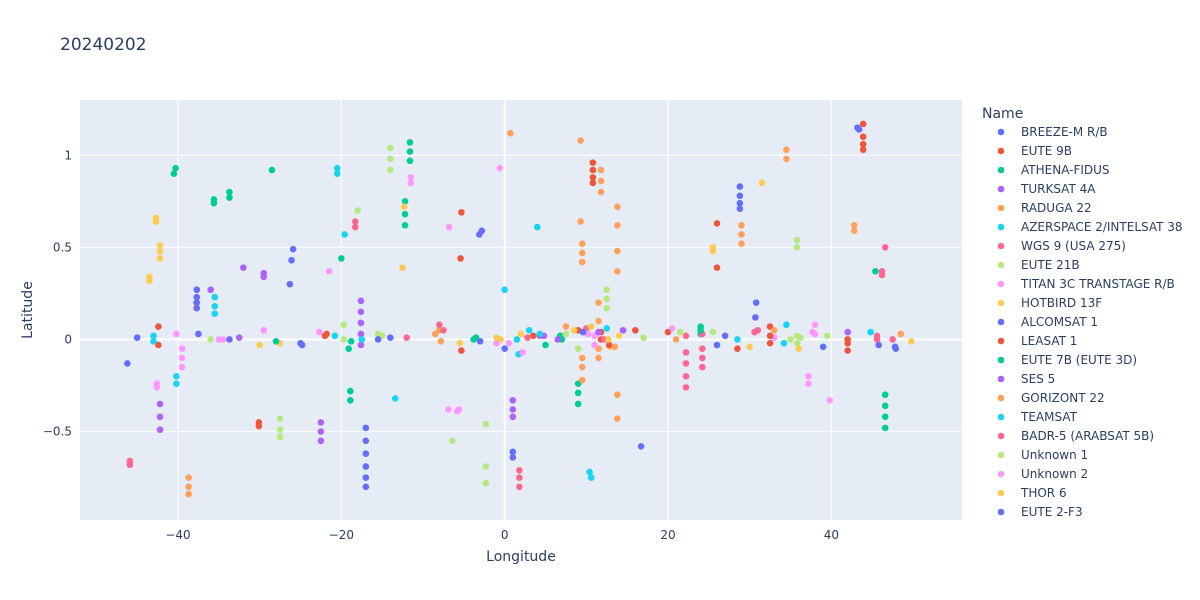 This screenshot has height=600, width=1200. What do you see at coordinates (68, 155) in the screenshot?
I see `y-tick-label: 1` at bounding box center [68, 155].